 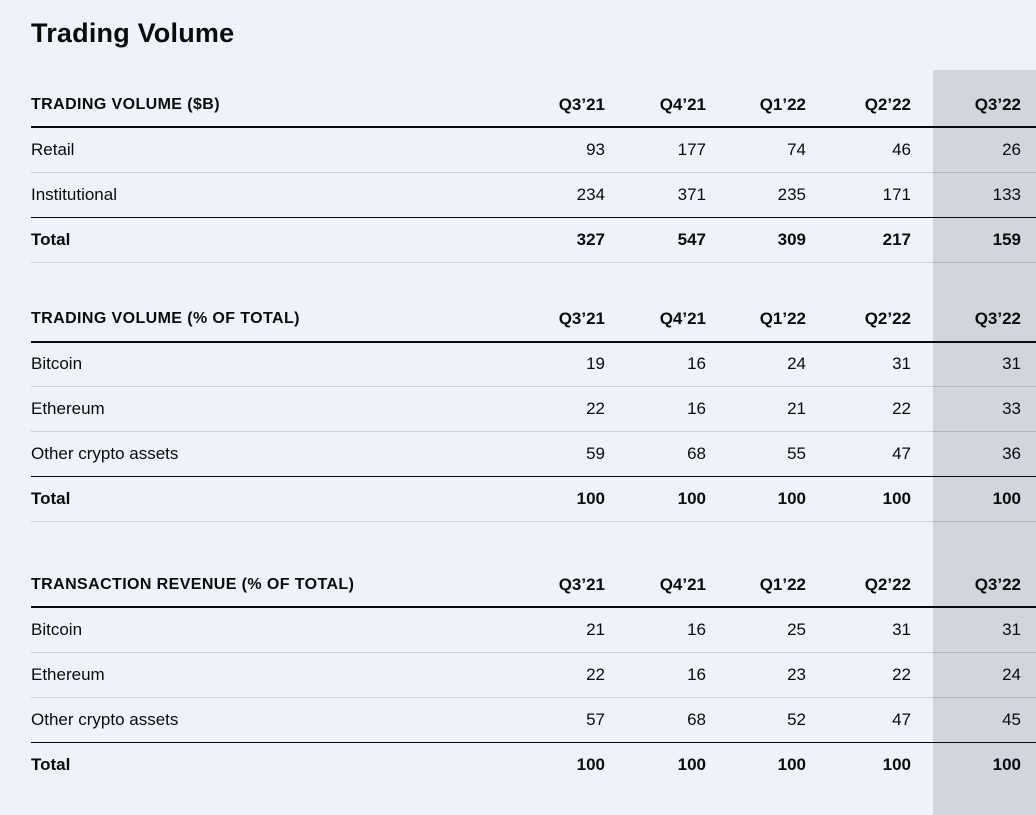 What do you see at coordinates (691, 239) in the screenshot?
I see `cell-value: 547` at bounding box center [691, 239].